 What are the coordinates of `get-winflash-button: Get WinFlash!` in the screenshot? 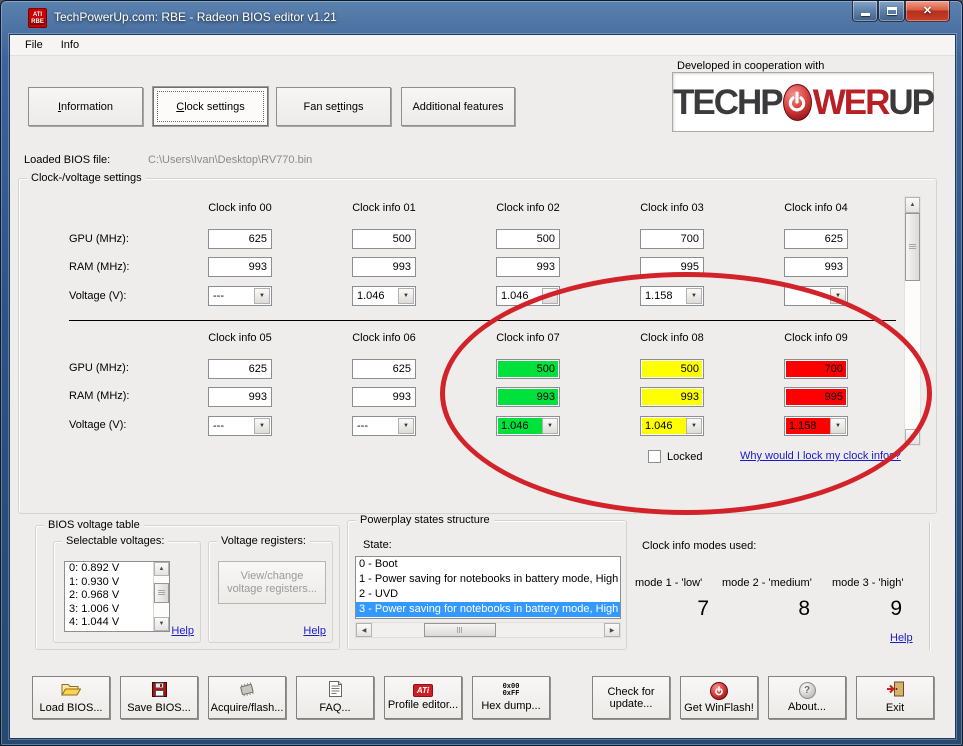 It's located at (719, 697).